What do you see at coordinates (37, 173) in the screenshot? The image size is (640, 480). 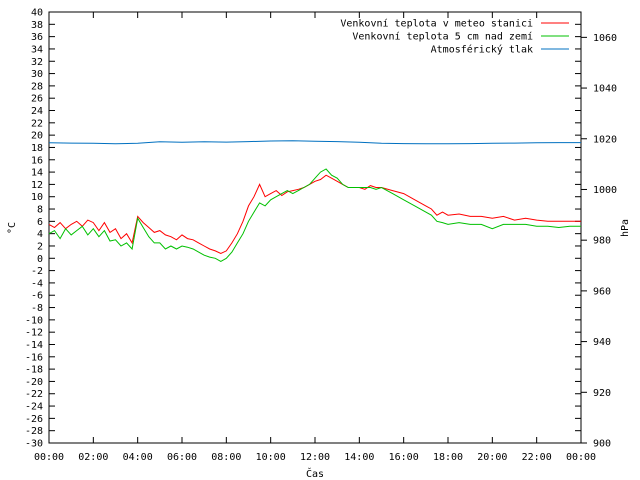 I see `y-tick-label: 14` at bounding box center [37, 173].